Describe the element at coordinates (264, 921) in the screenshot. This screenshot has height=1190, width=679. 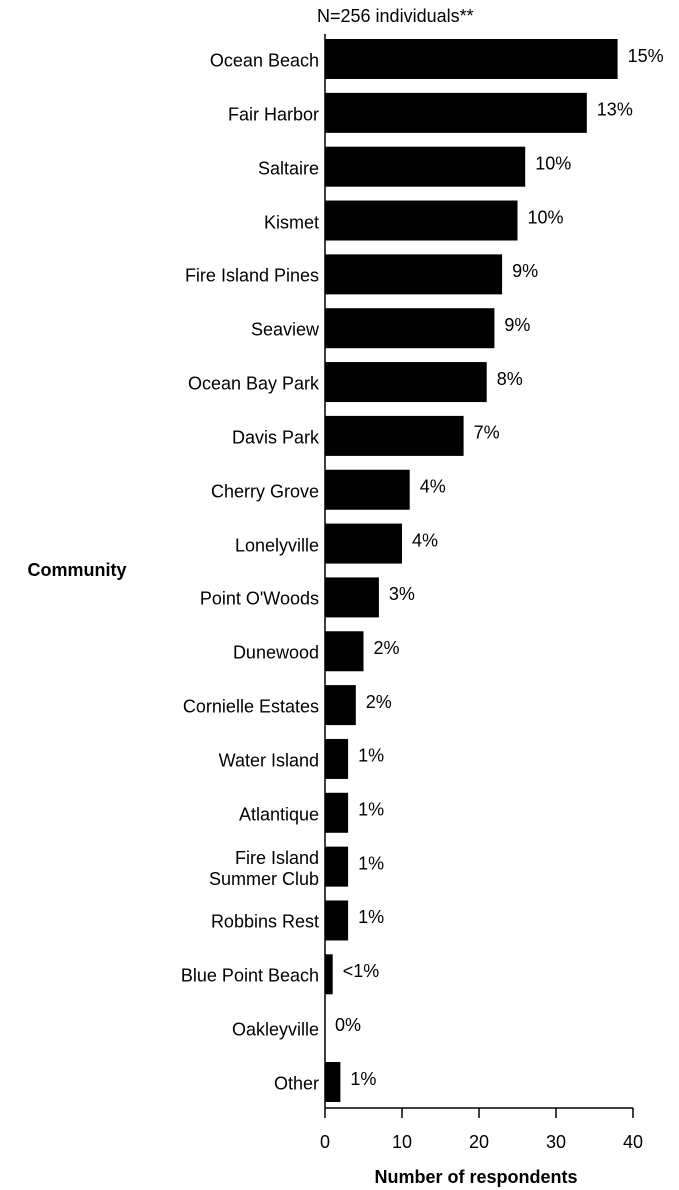
I see `category-label: Robbins Rest` at that location.